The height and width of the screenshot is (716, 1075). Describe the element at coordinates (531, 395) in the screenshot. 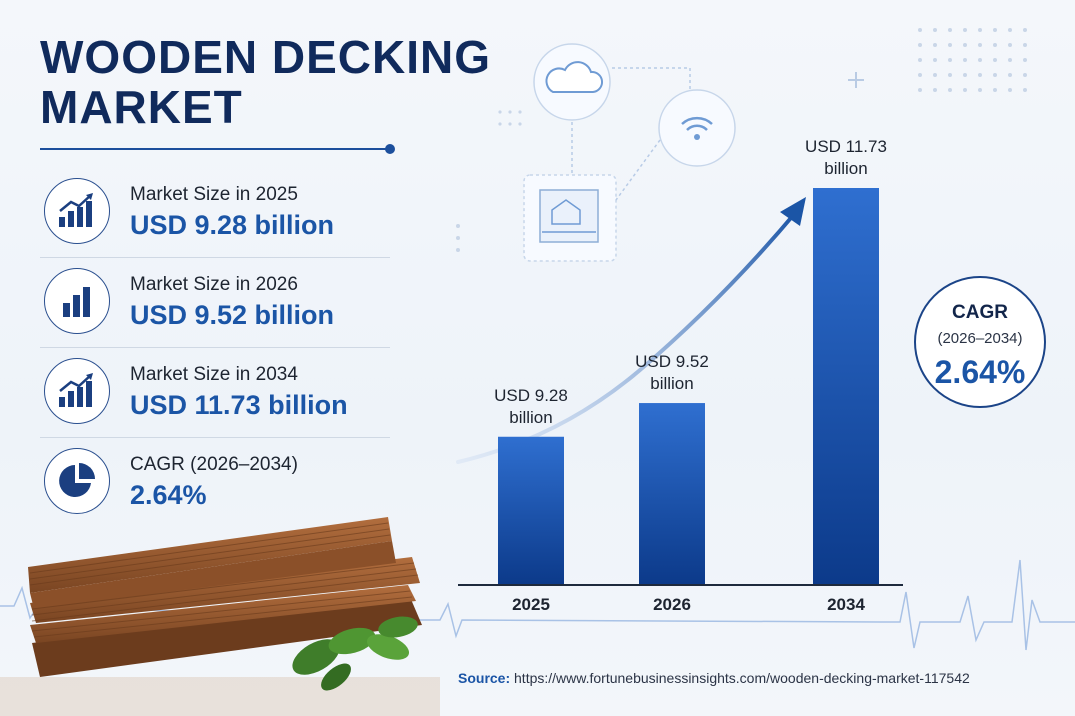

I see `data-label-2025: USD 9.28` at that location.